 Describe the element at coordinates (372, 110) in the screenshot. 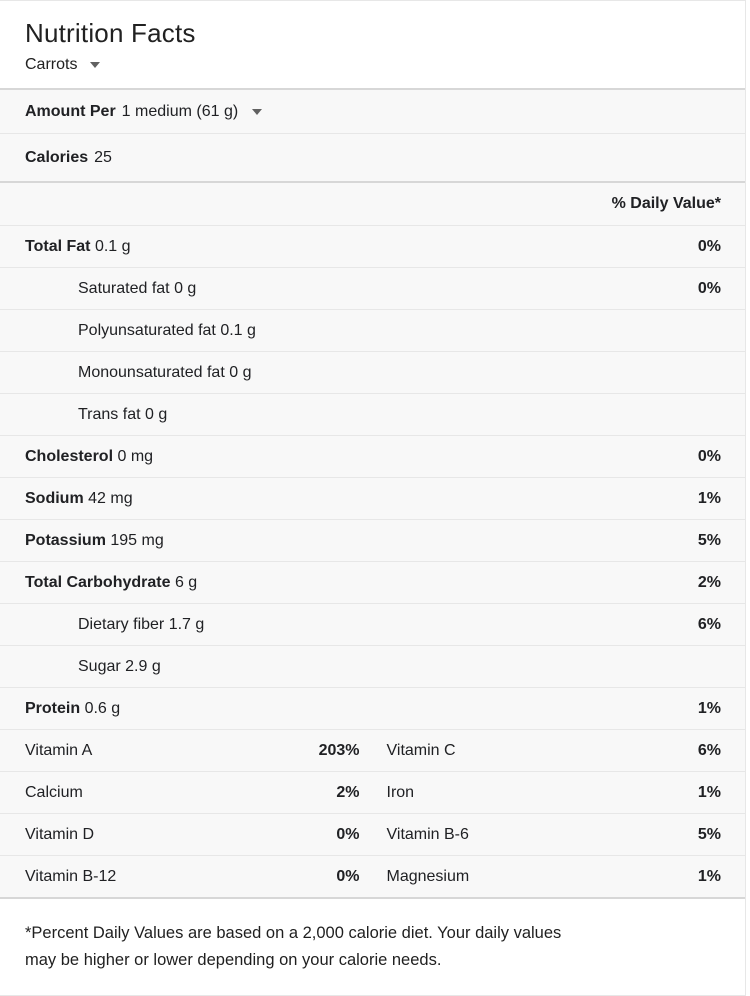

I see `serving-row: Amount Per 1 medium (61 g)` at that location.